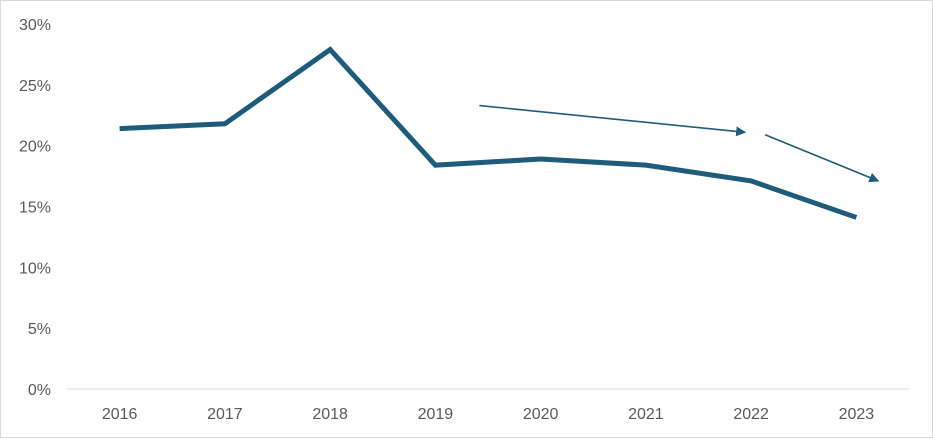 This screenshot has width=933, height=439. What do you see at coordinates (35, 25) in the screenshot?
I see `y-tick-label: 30%` at bounding box center [35, 25].